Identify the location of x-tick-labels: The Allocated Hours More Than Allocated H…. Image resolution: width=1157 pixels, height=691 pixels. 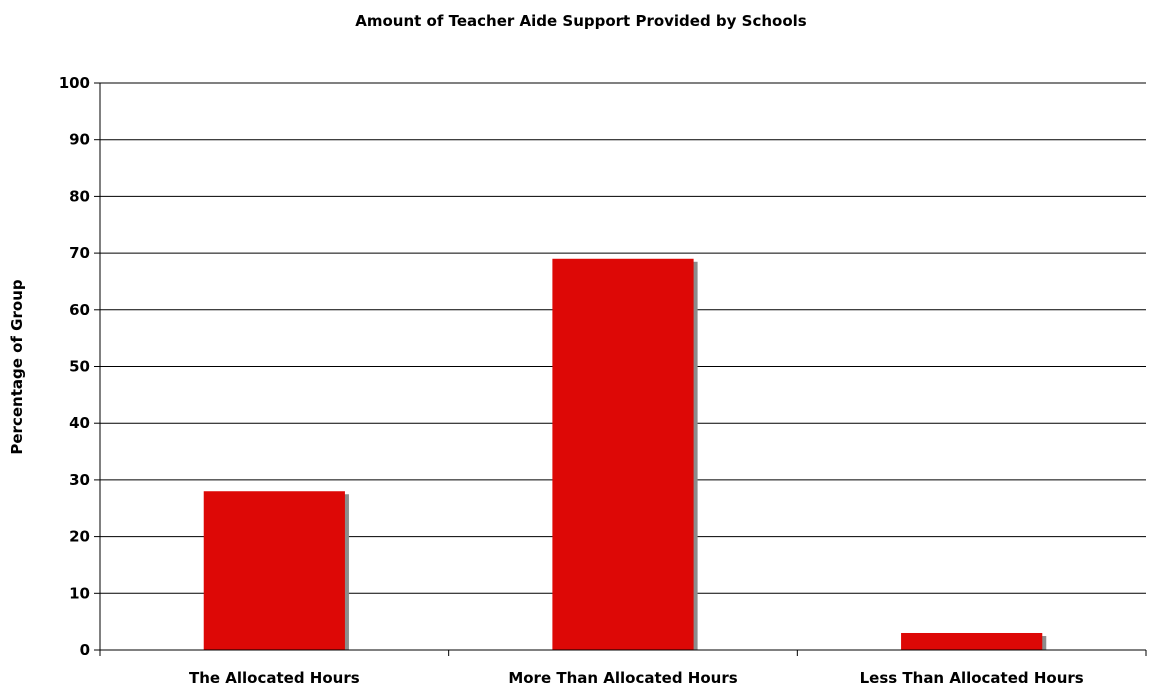
(636, 678).